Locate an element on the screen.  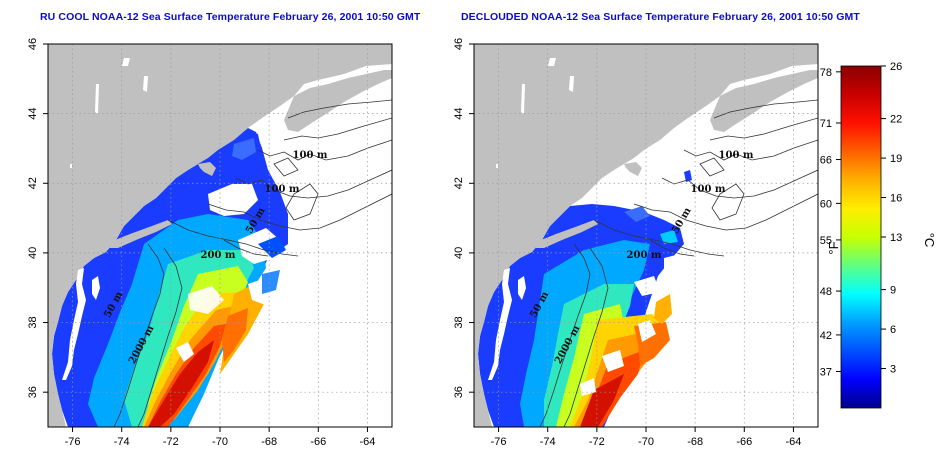
colorbar-c-label: 19 is located at coordinates (896, 159).